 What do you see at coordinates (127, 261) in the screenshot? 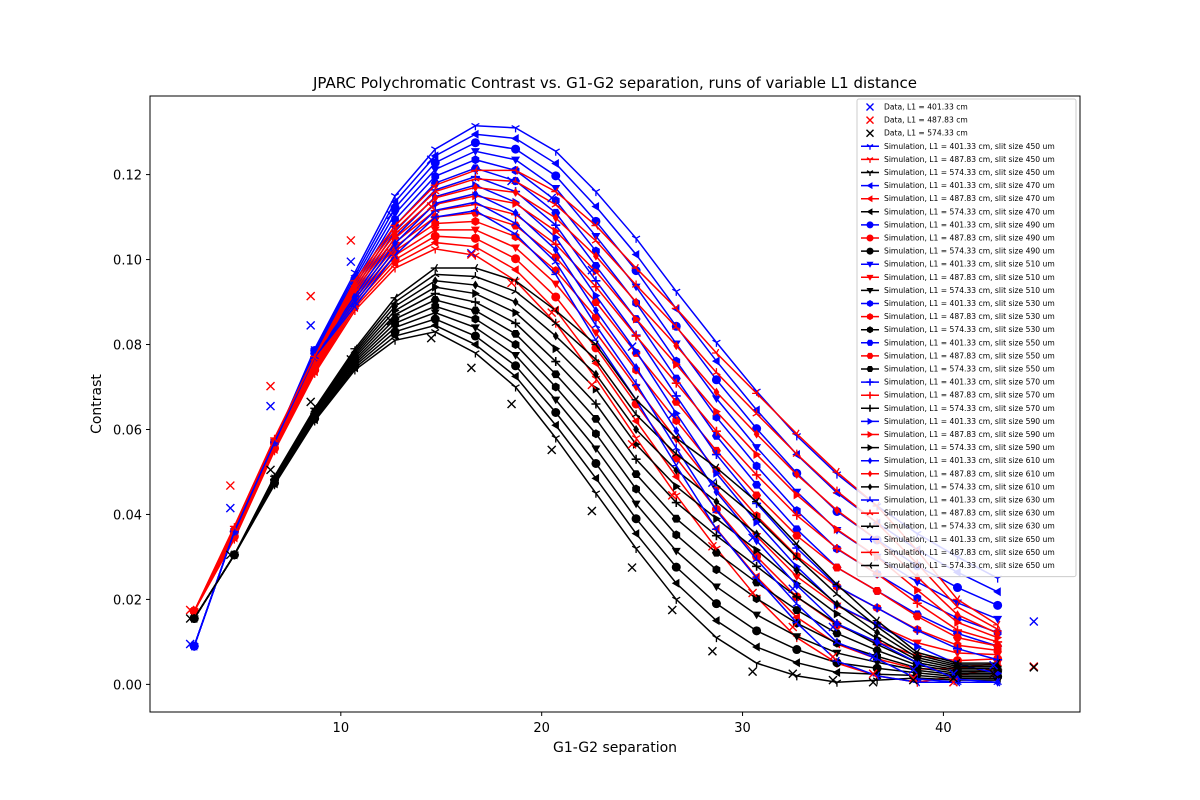
I see `y-tick-label: 0.10` at bounding box center [127, 261].